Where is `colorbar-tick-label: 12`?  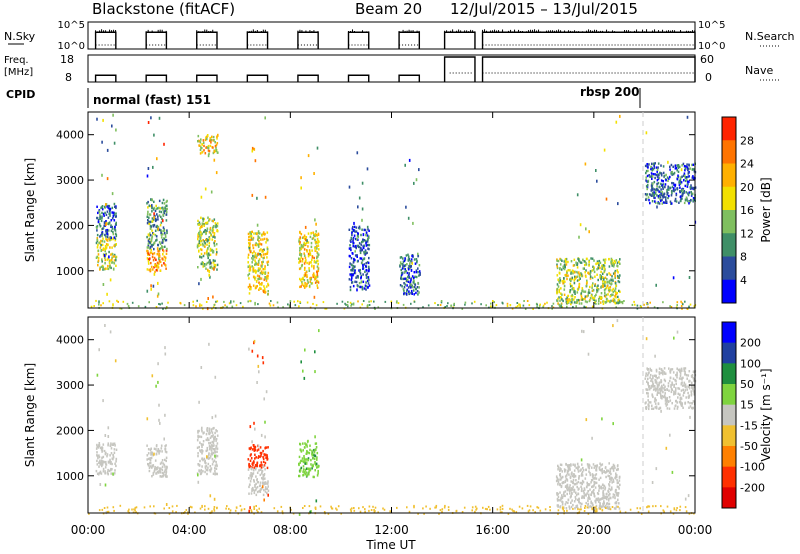
colorbar-tick-label: 12 is located at coordinates (747, 233).